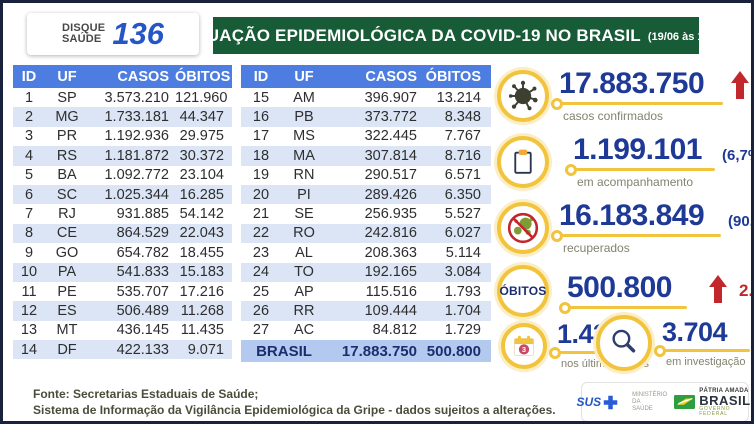  Describe the element at coordinates (29, 155) in the screenshot. I see `table-cell: 4` at that location.